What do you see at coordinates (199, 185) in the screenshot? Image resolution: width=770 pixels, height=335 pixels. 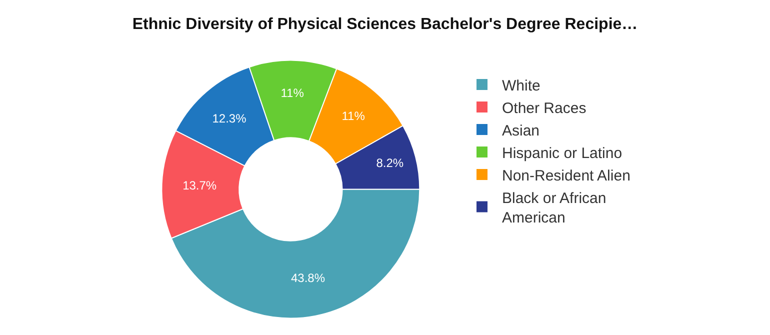 I see `data-label: 13.7%` at bounding box center [199, 185].